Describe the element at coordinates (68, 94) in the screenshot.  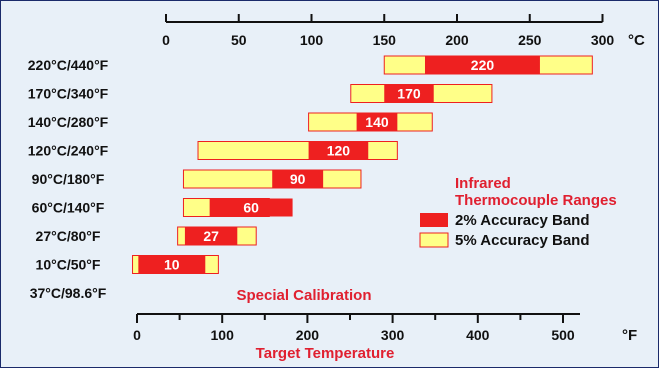
I see `row-label: 170°C/340°F` at that location.